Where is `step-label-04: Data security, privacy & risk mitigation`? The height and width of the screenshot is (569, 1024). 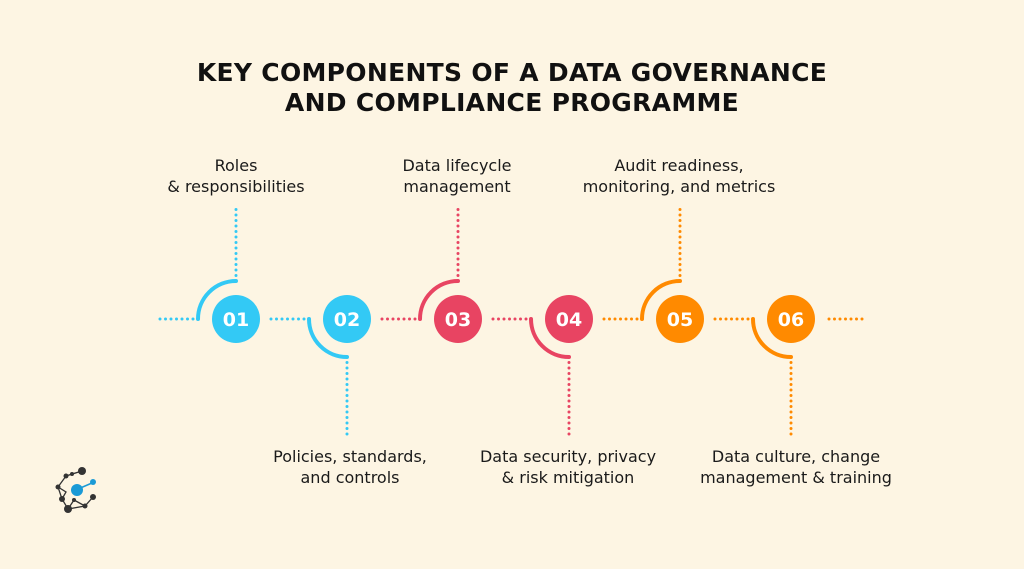 step-label-04: Data security, privacy & risk mitigation is located at coordinates (568, 467).